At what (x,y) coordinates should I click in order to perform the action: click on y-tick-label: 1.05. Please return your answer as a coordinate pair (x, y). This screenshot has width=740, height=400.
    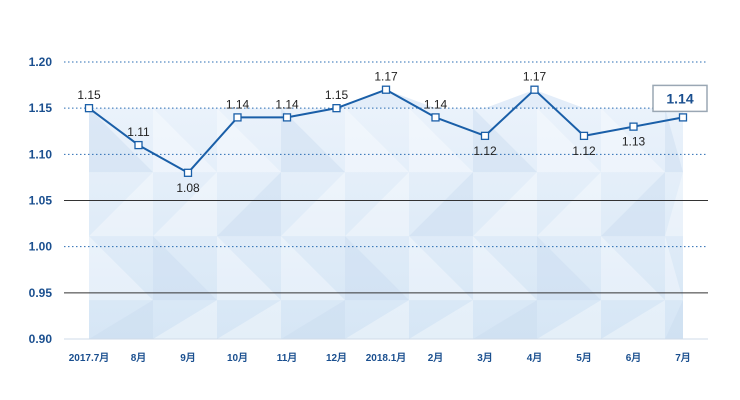
    Looking at the image, I should click on (41, 201).